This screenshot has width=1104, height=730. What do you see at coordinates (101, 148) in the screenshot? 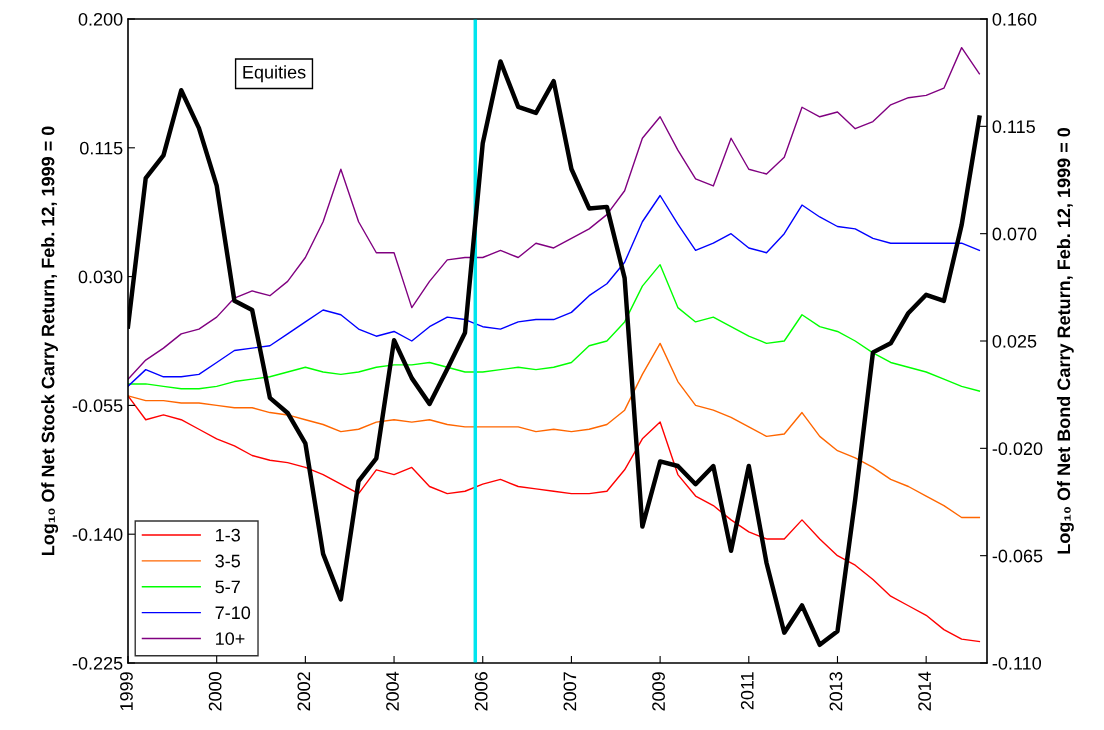
I see `y-tick-label: 0.115` at bounding box center [101, 148].